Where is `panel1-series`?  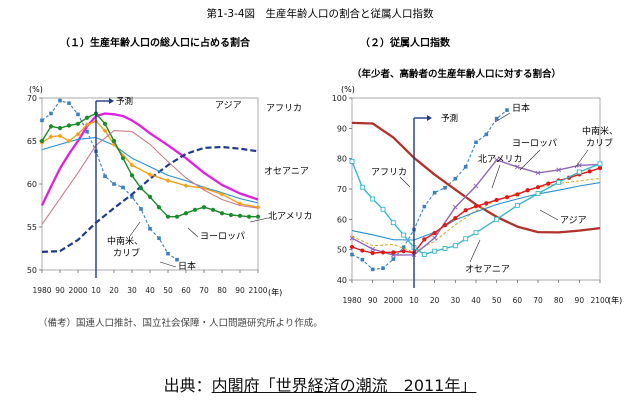 panel1-series is located at coordinates (150, 180).